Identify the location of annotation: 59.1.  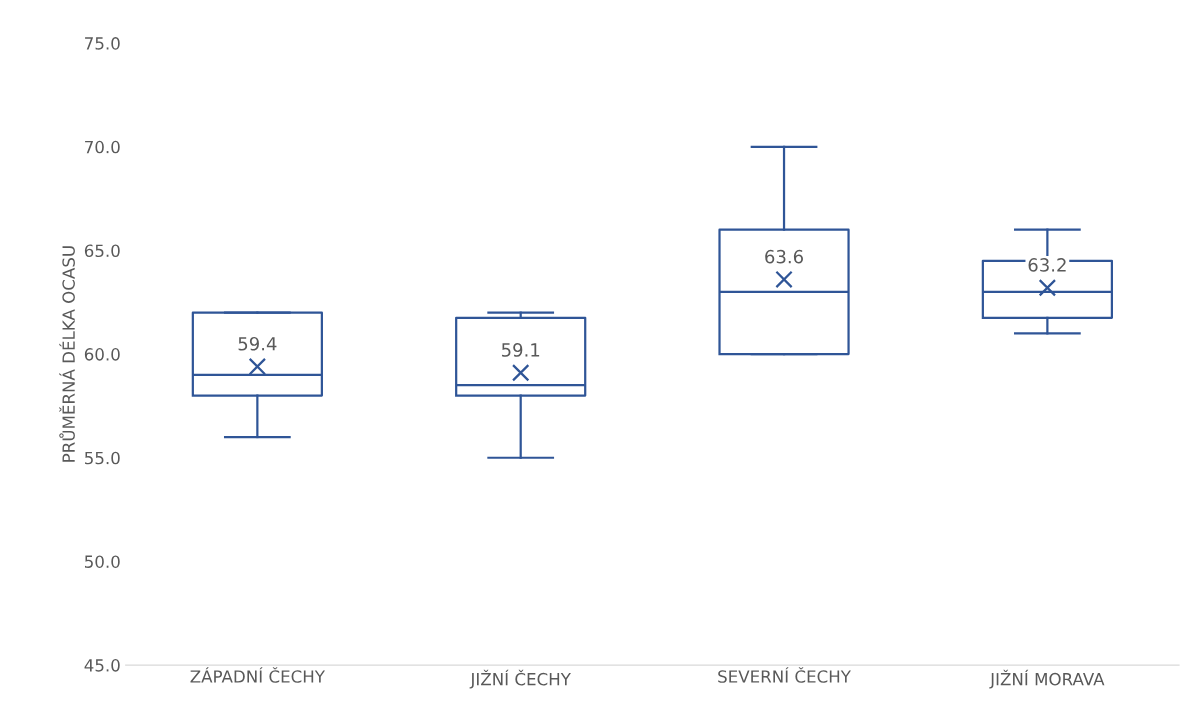
(520, 350).